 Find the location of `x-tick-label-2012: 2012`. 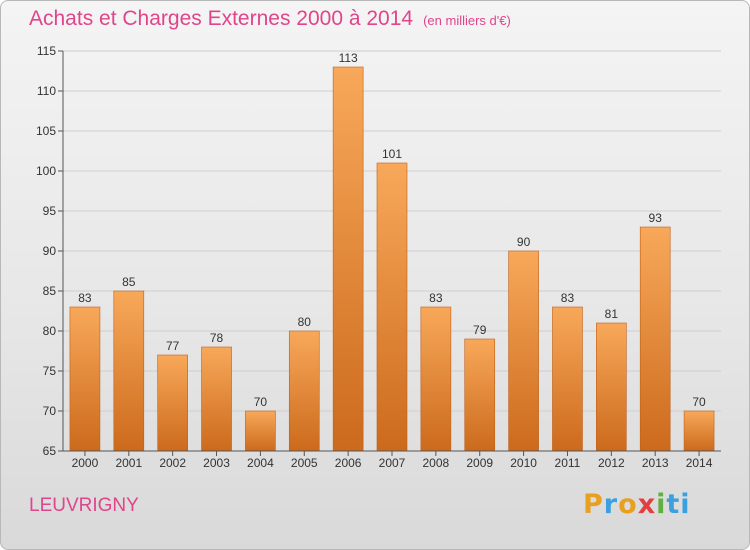

x-tick-label-2012: 2012 is located at coordinates (611, 463).